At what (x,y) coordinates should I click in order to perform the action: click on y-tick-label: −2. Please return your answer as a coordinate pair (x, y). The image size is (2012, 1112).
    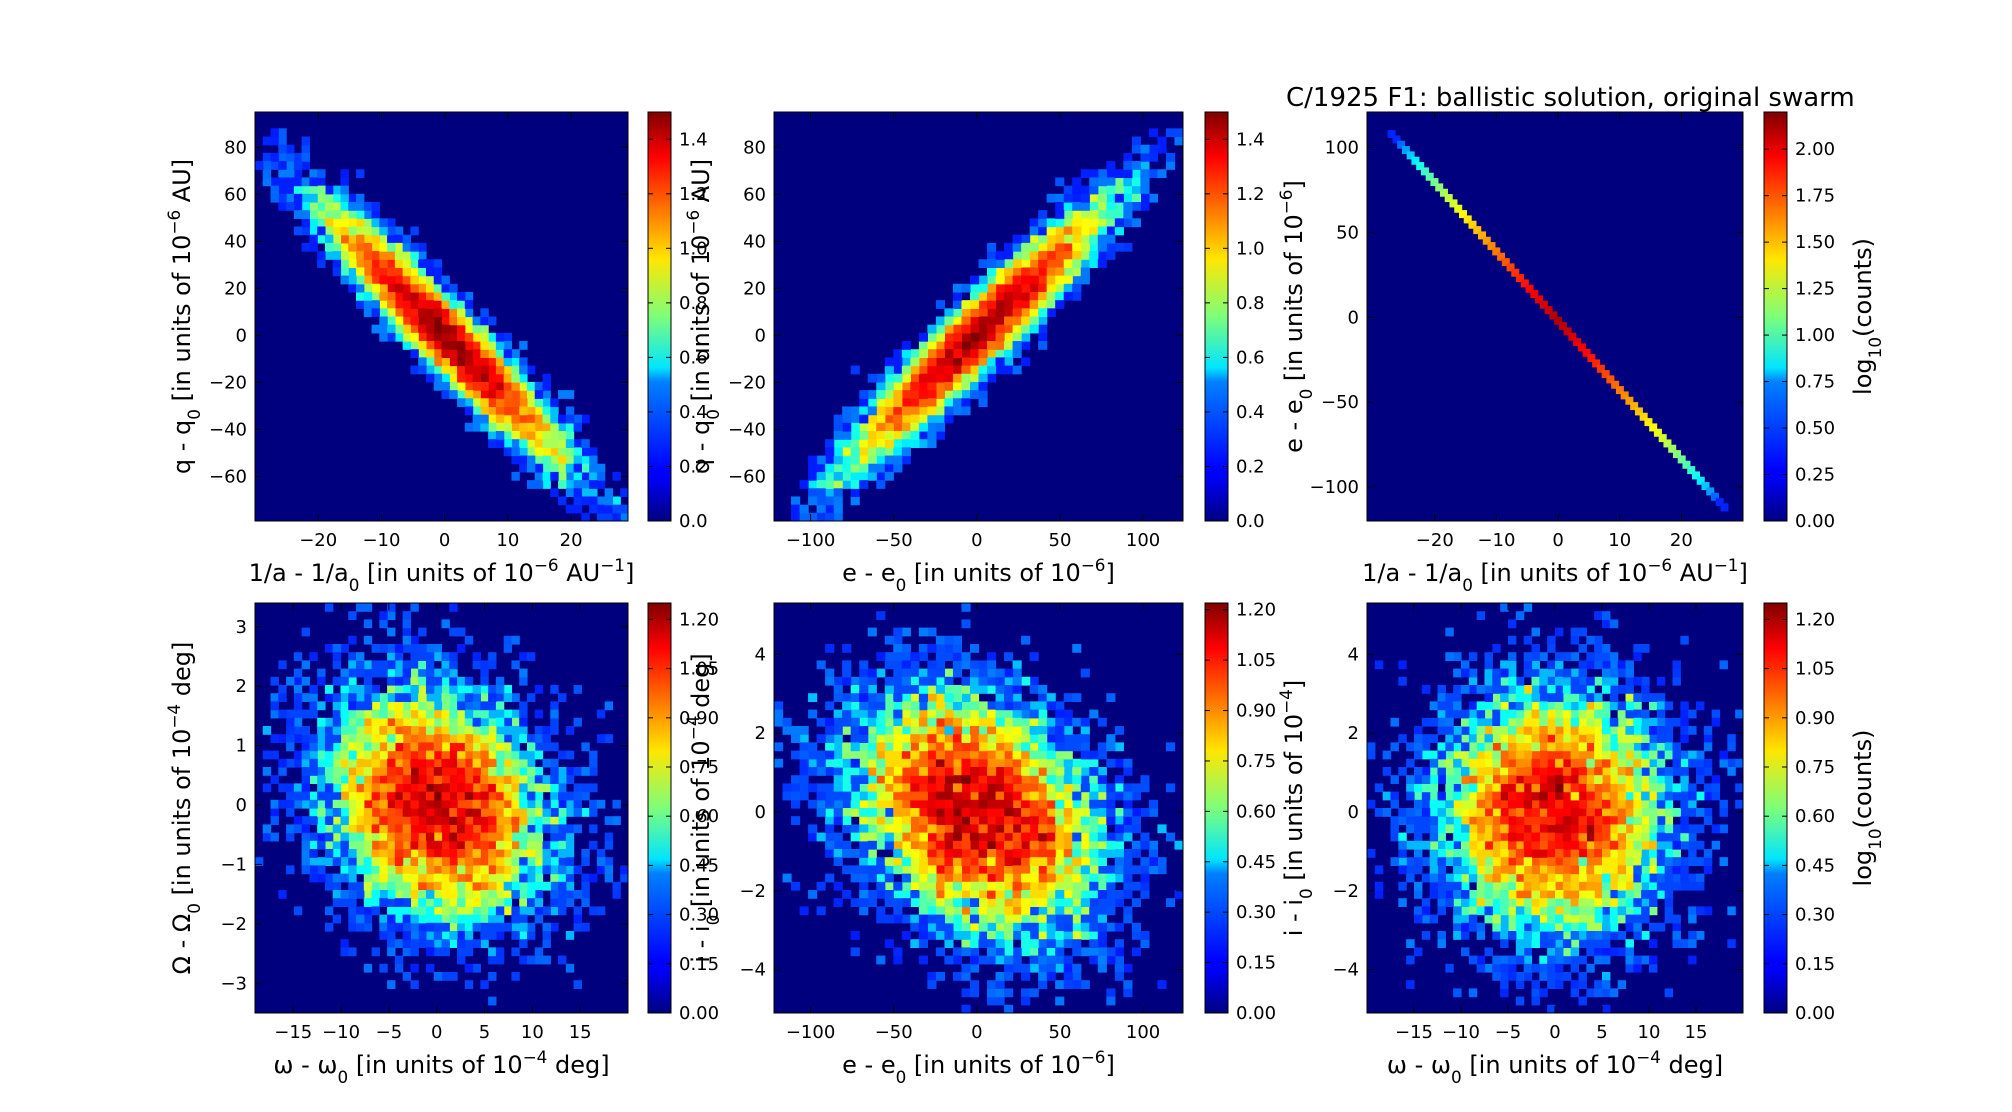
    Looking at the image, I should click on (233, 924).